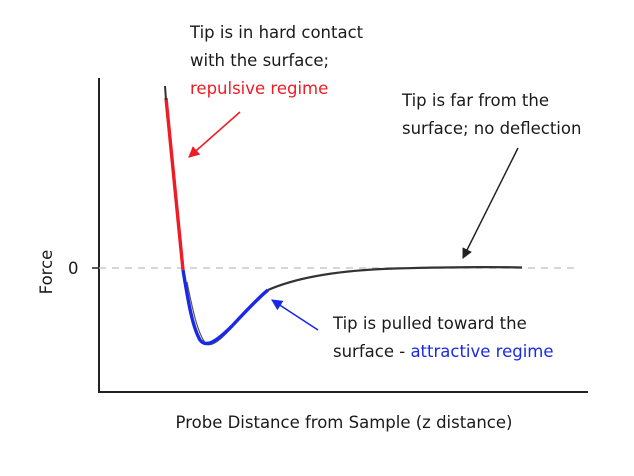 Image resolution: width=634 pixels, height=476 pixels. What do you see at coordinates (276, 32) in the screenshot?
I see `repulsive-annotation-line1: Tip is in hard contact` at bounding box center [276, 32].